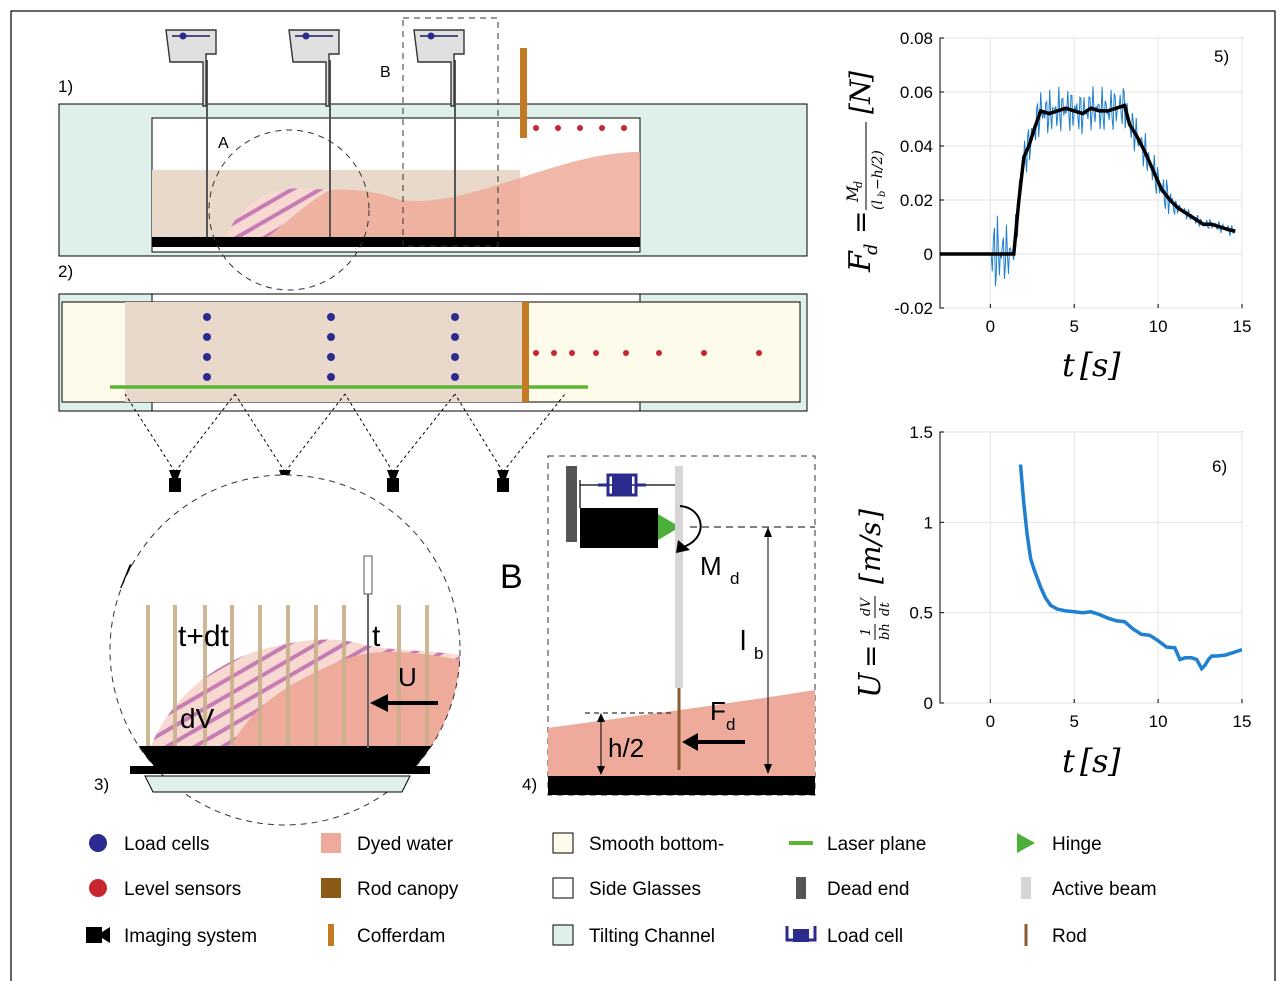 Image resolution: width=1286 pixels, height=981 pixels. Describe the element at coordinates (647, 353) in the screenshot. I see `level-sensors-top` at that location.